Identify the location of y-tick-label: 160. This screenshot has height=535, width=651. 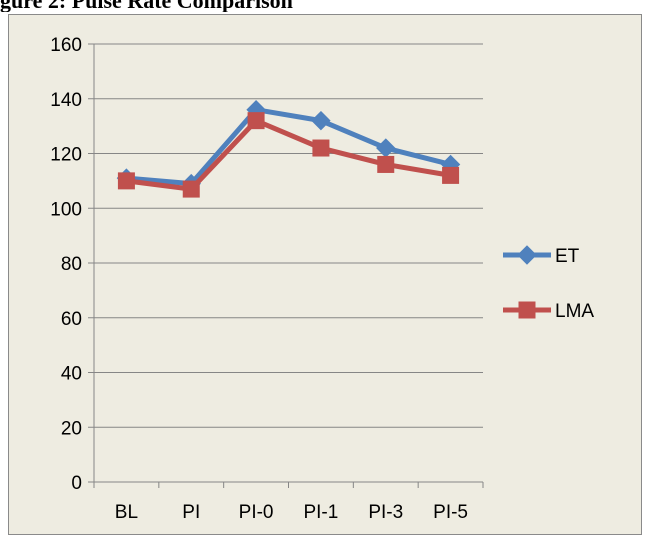
(66, 45).